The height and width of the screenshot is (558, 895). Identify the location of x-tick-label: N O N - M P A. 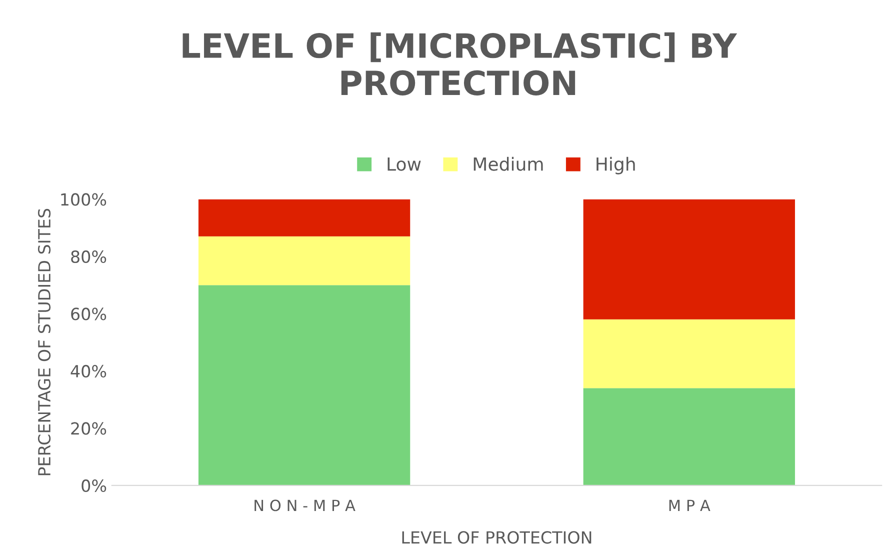
(305, 506).